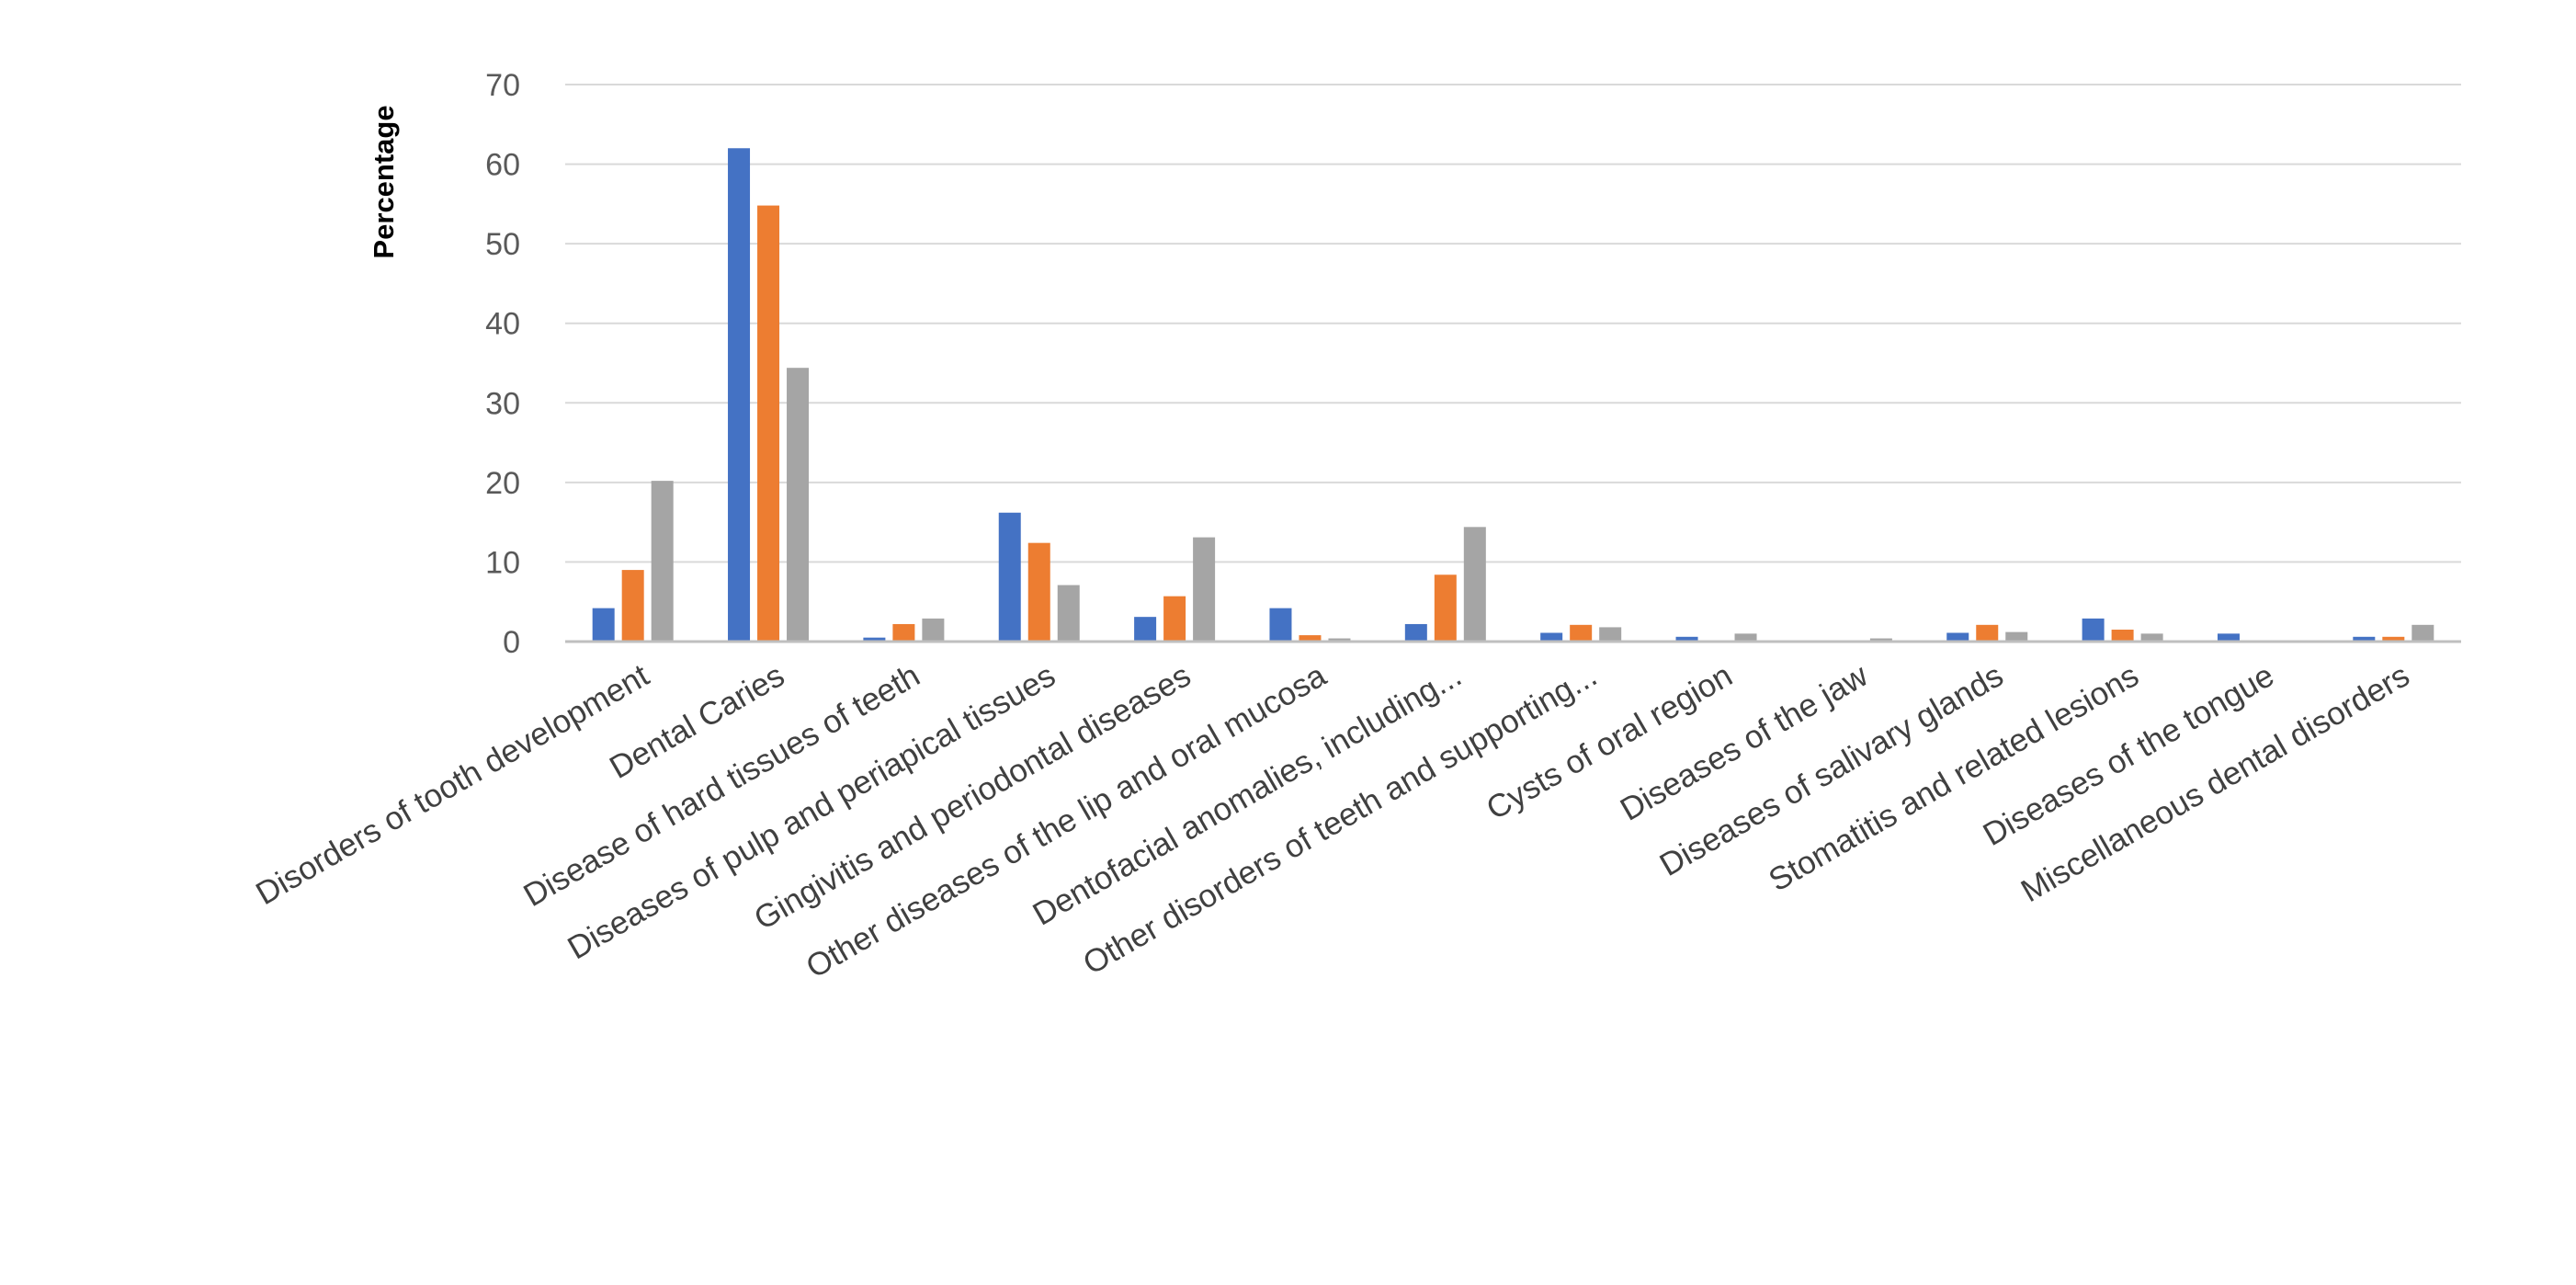 This screenshot has height=1285, width=2576. What do you see at coordinates (384, 181) in the screenshot?
I see `y-axis-label: Percentage` at bounding box center [384, 181].